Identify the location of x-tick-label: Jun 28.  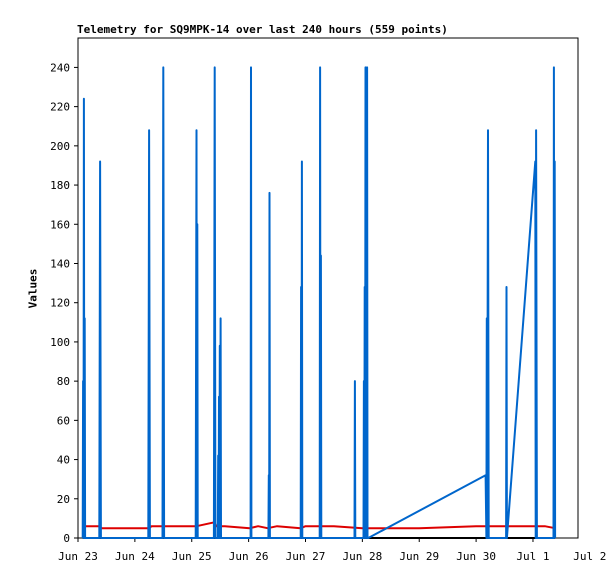
(362, 556).